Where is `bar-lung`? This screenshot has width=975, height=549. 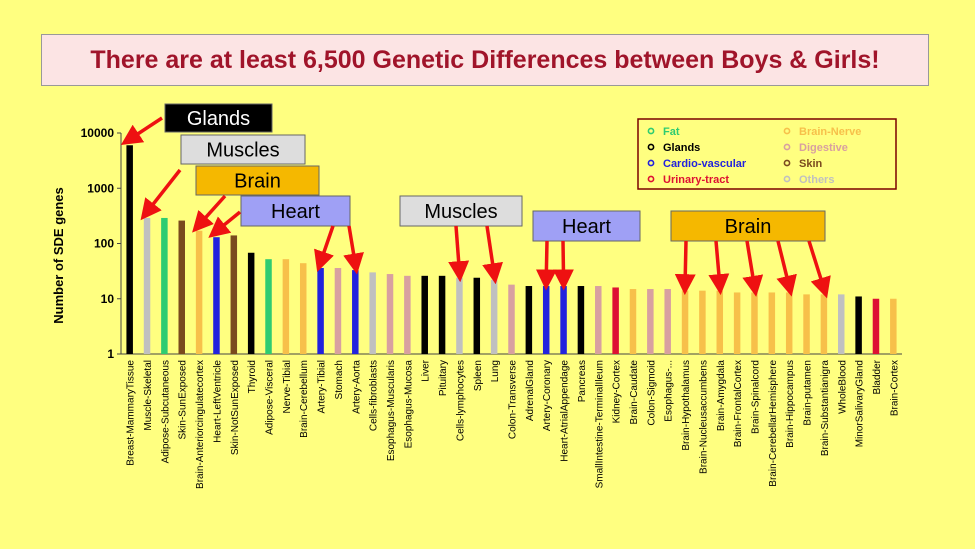
bar-lung is located at coordinates (494, 316).